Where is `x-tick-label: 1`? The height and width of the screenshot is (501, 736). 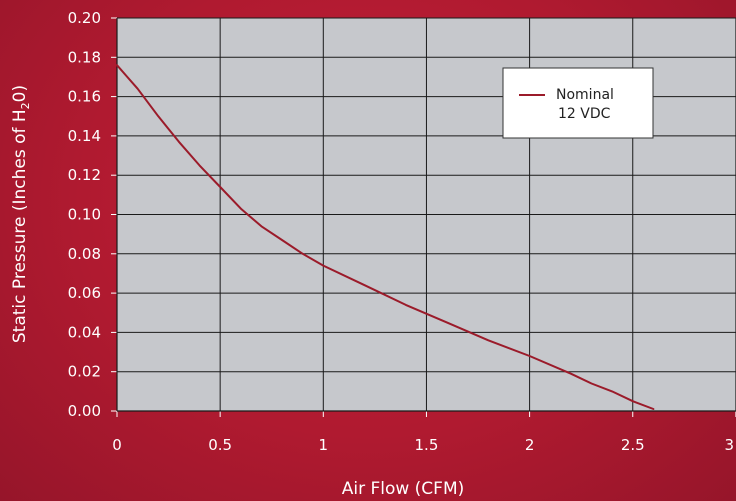
x-tick-label: 1 is located at coordinates (324, 445).